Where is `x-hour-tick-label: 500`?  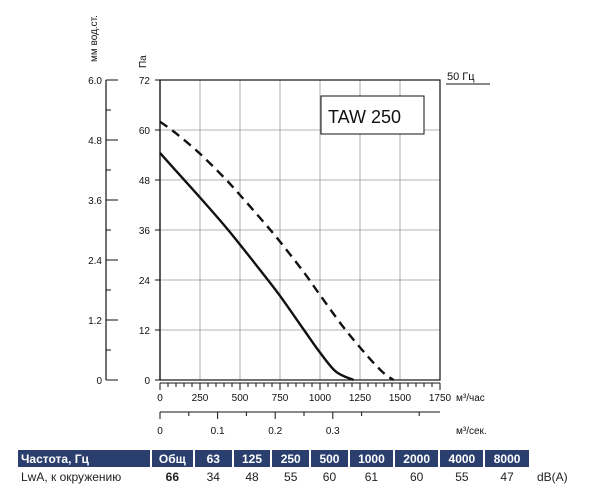 x-hour-tick-label: 500 is located at coordinates (240, 398).